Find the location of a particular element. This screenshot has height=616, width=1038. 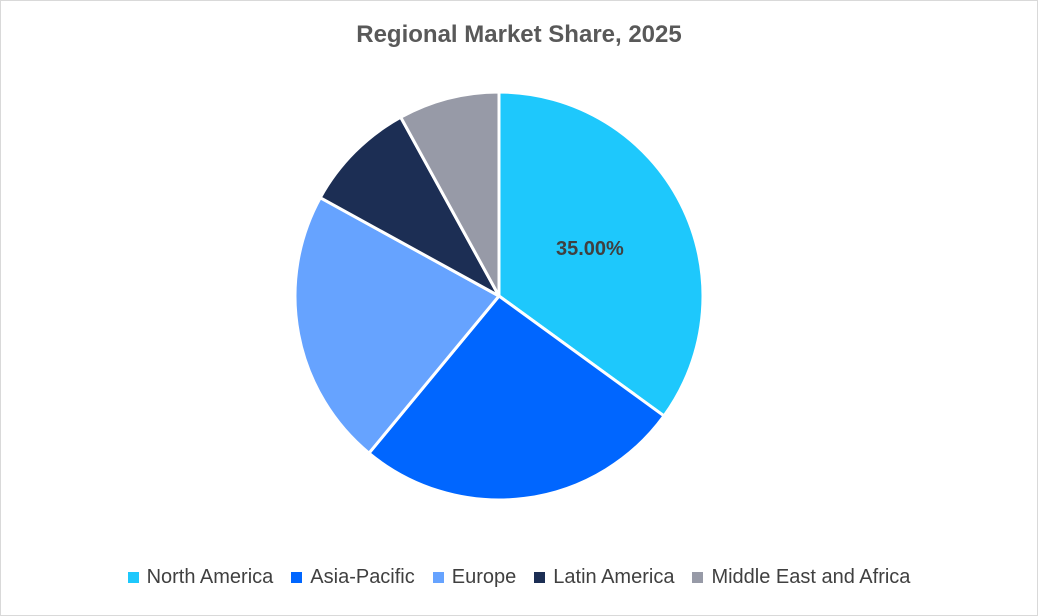

legend-item-asia-pacific: Asia-Pacific is located at coordinates (353, 577).